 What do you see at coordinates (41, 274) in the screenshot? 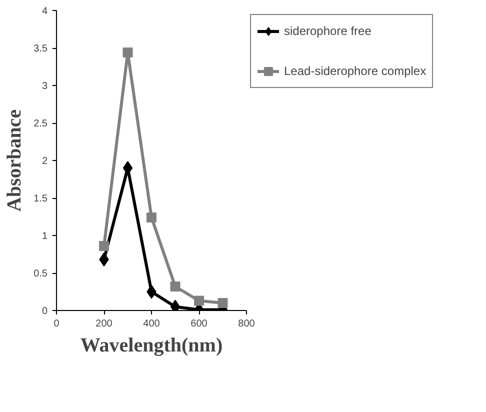
I see `y-tick-label: 0.5` at bounding box center [41, 274].